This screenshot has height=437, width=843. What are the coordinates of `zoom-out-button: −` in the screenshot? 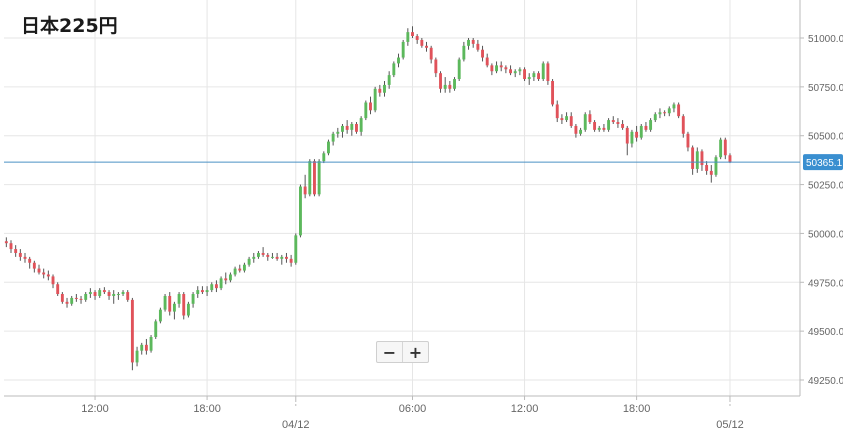 It's located at (389, 352).